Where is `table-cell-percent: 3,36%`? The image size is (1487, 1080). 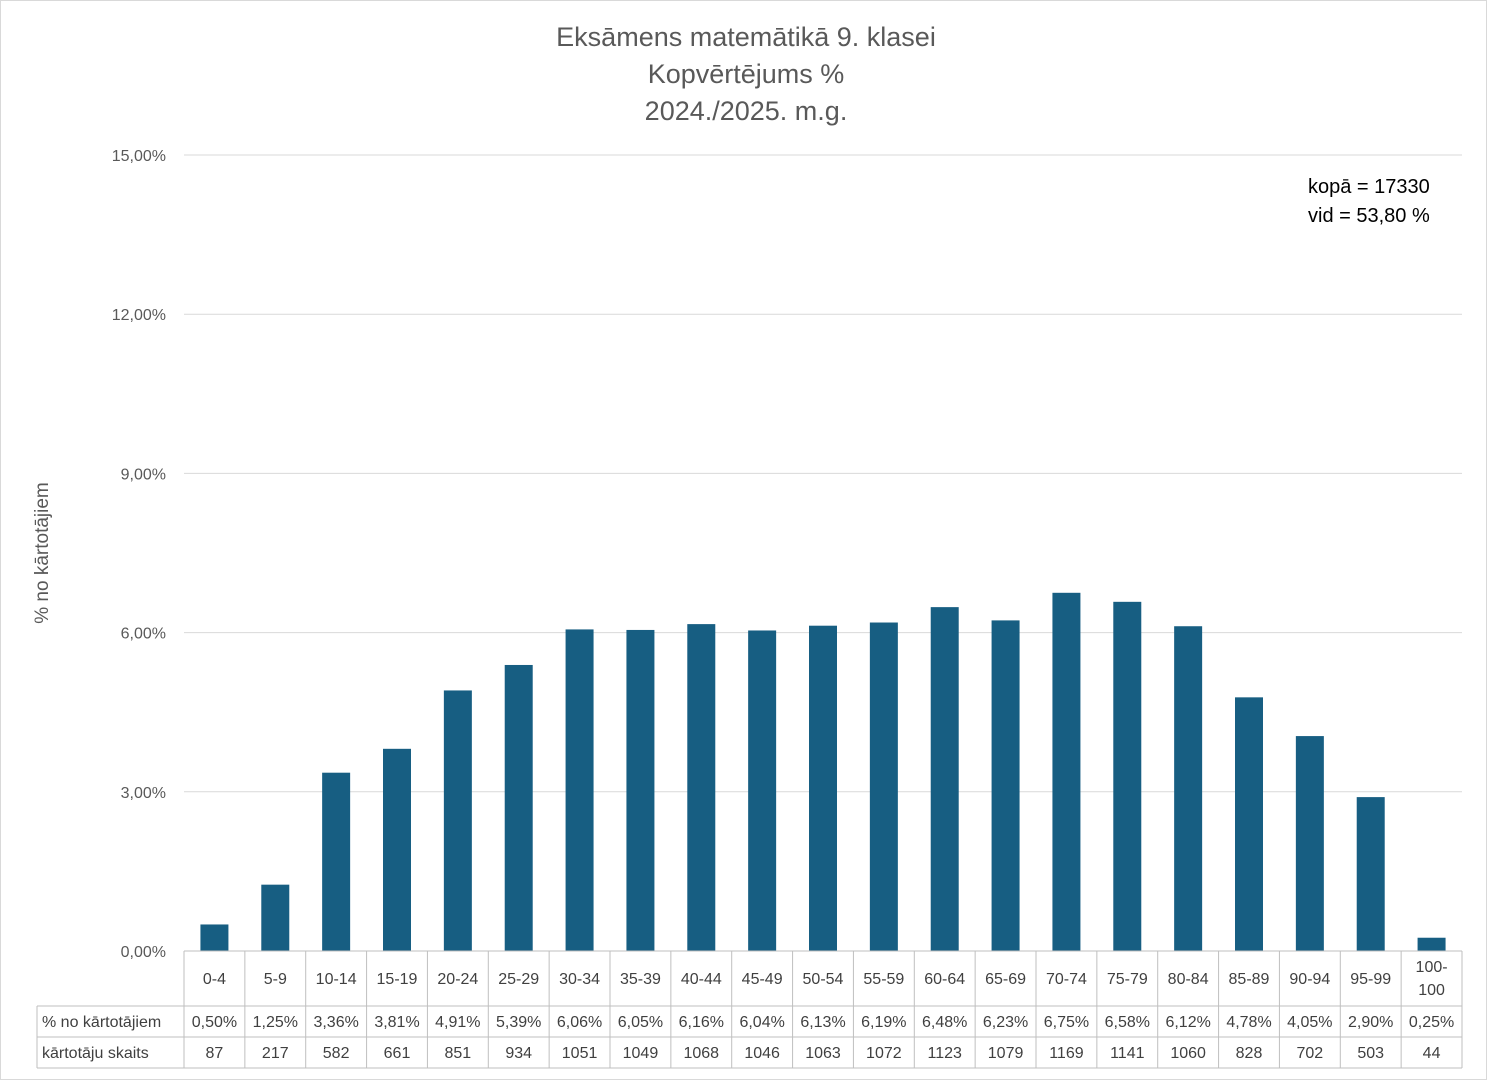
table-cell-percent: 3,36% is located at coordinates (335, 1022).